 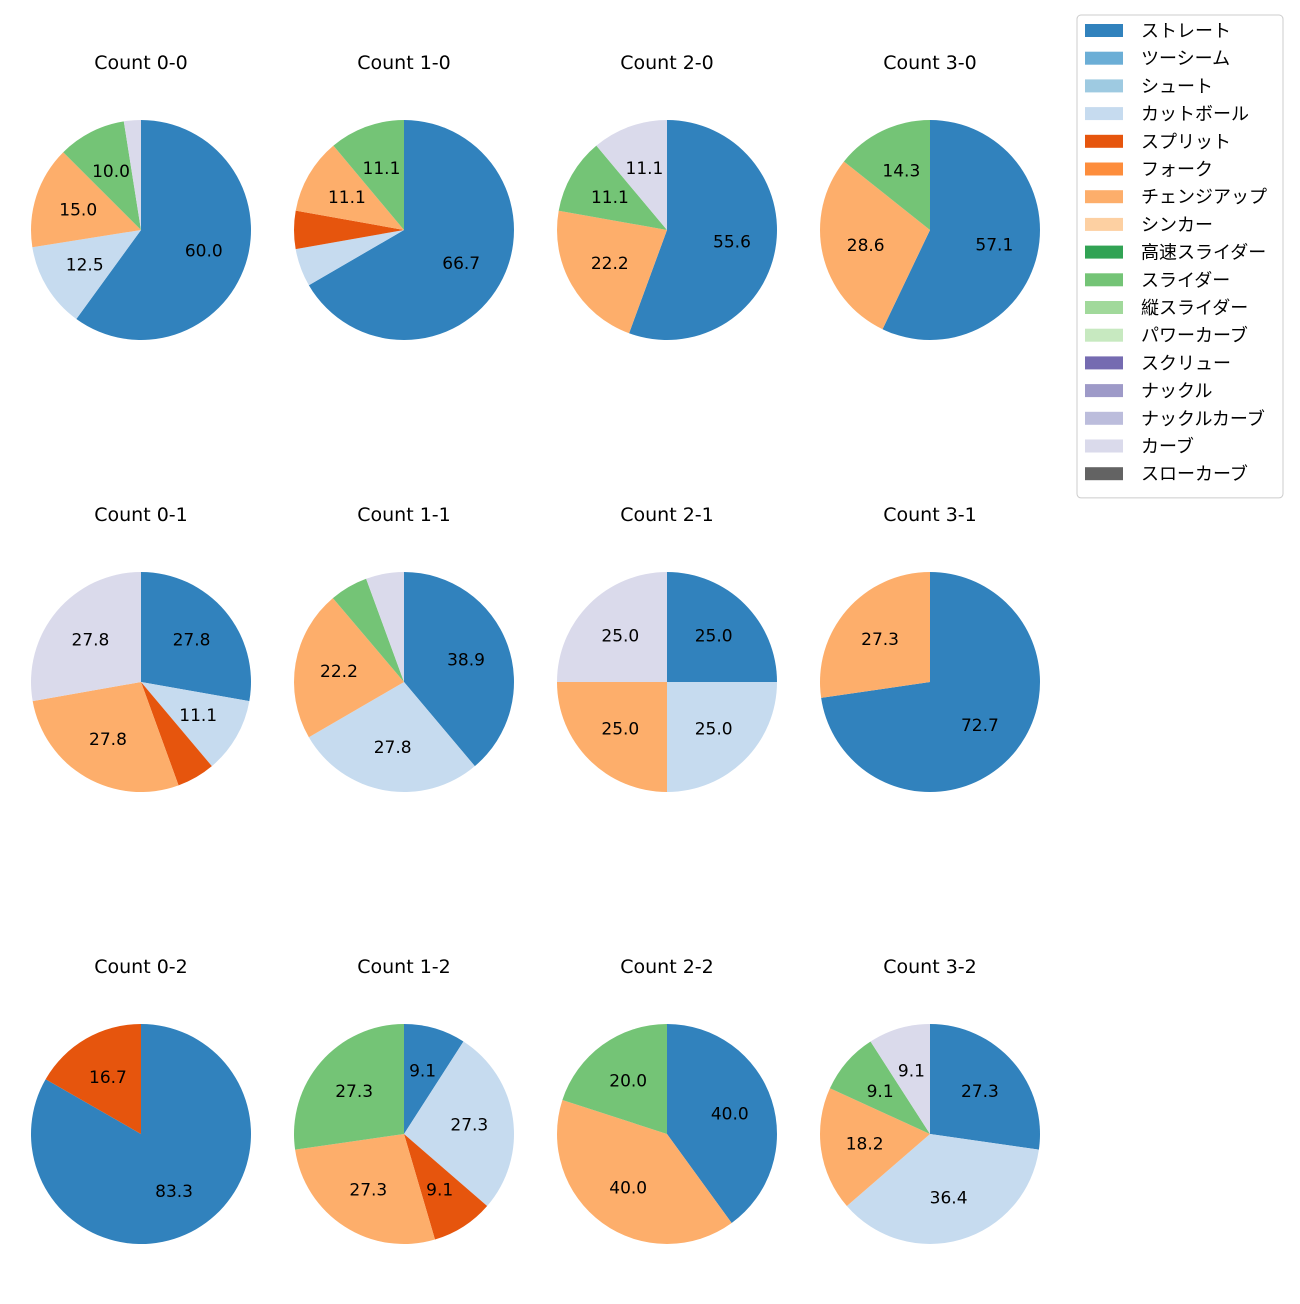 I want to click on pie-count-0-1: Count 0-1 27.8 11.1 27.8 27.8, so click(x=141, y=648).